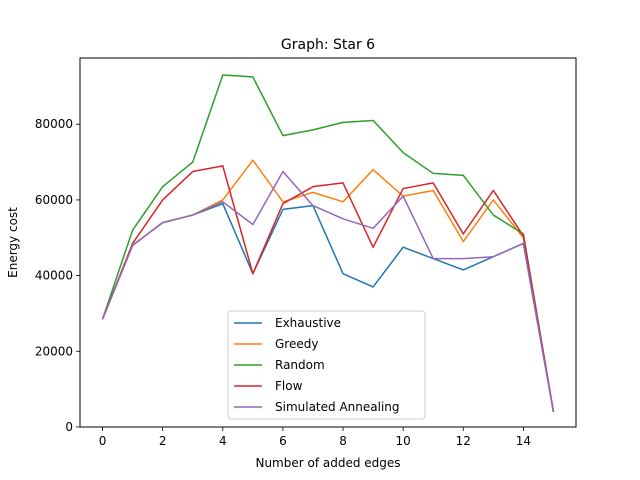 Image resolution: width=640 pixels, height=480 pixels. Describe the element at coordinates (163, 441) in the screenshot. I see `x-tick-label: 2` at that location.